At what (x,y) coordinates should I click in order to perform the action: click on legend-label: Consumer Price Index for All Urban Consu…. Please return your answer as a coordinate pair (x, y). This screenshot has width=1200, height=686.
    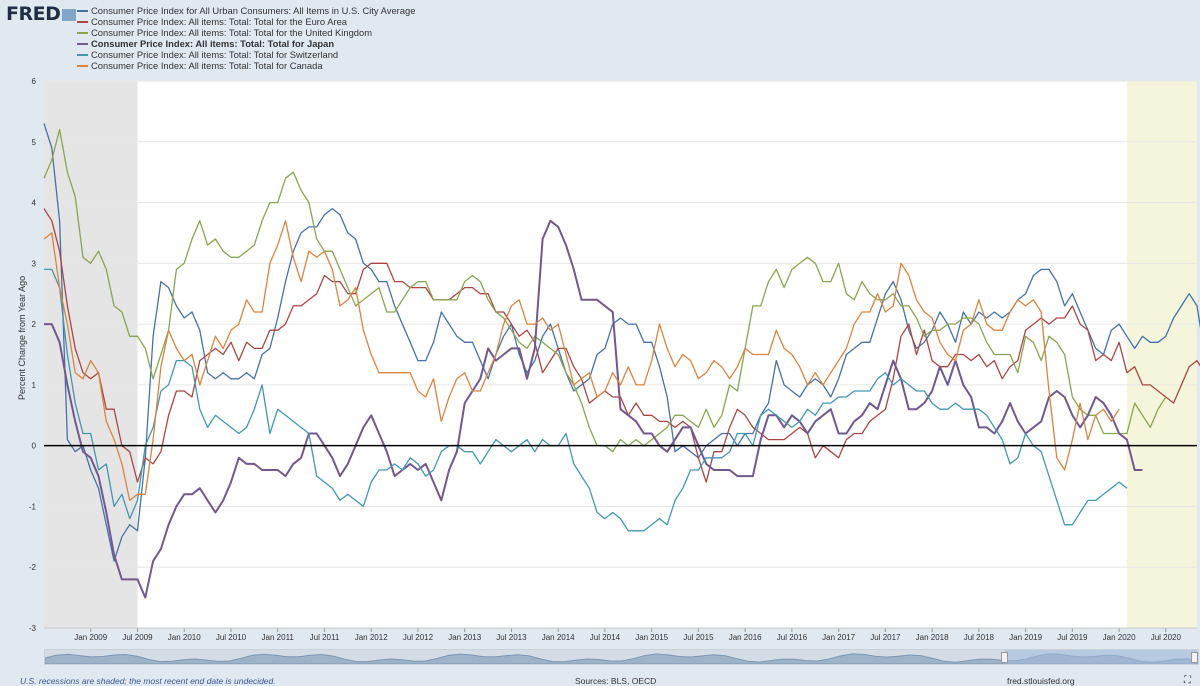
    Looking at the image, I should click on (253, 10).